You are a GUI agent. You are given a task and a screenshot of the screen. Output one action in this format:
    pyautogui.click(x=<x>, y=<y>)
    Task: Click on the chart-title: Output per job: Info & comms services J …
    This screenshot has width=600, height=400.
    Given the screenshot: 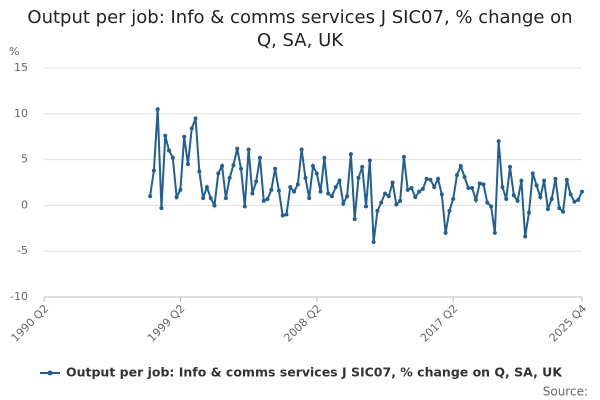 What is the action you would take?
    pyautogui.click(x=300, y=29)
    